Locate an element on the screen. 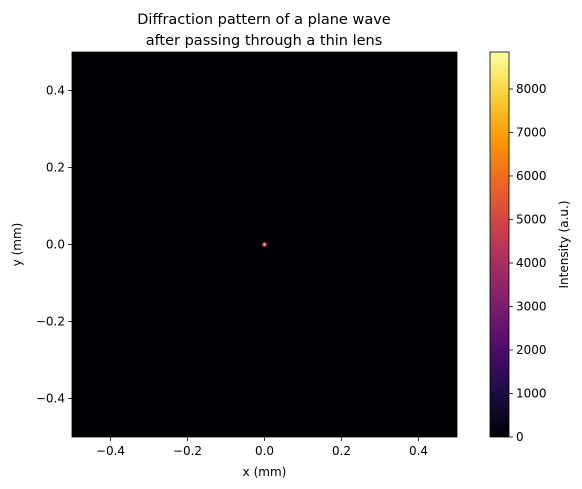  y-tick-label: −0.4 is located at coordinates (50, 399).